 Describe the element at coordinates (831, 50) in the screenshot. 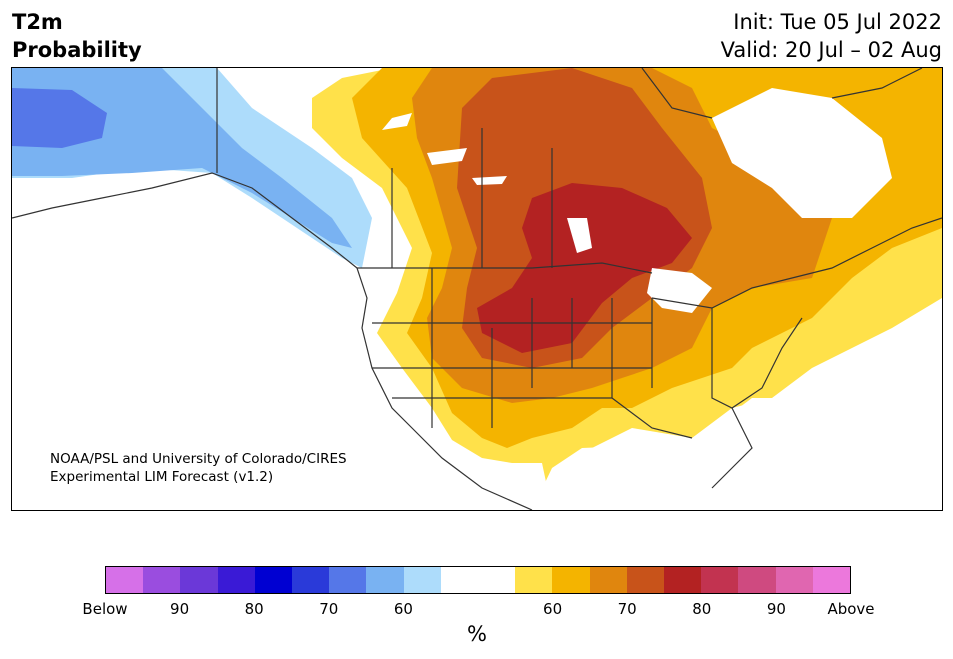

I see `valid-range: Valid: 20 Jul – 02 Aug` at that location.